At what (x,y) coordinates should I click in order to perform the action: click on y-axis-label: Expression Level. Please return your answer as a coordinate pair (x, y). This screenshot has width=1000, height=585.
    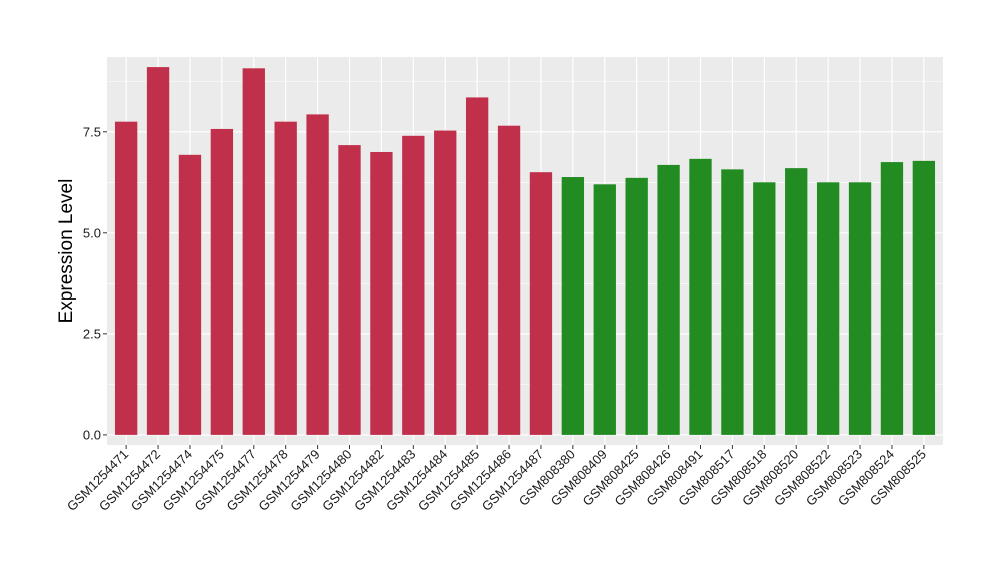
    Looking at the image, I should click on (66, 251).